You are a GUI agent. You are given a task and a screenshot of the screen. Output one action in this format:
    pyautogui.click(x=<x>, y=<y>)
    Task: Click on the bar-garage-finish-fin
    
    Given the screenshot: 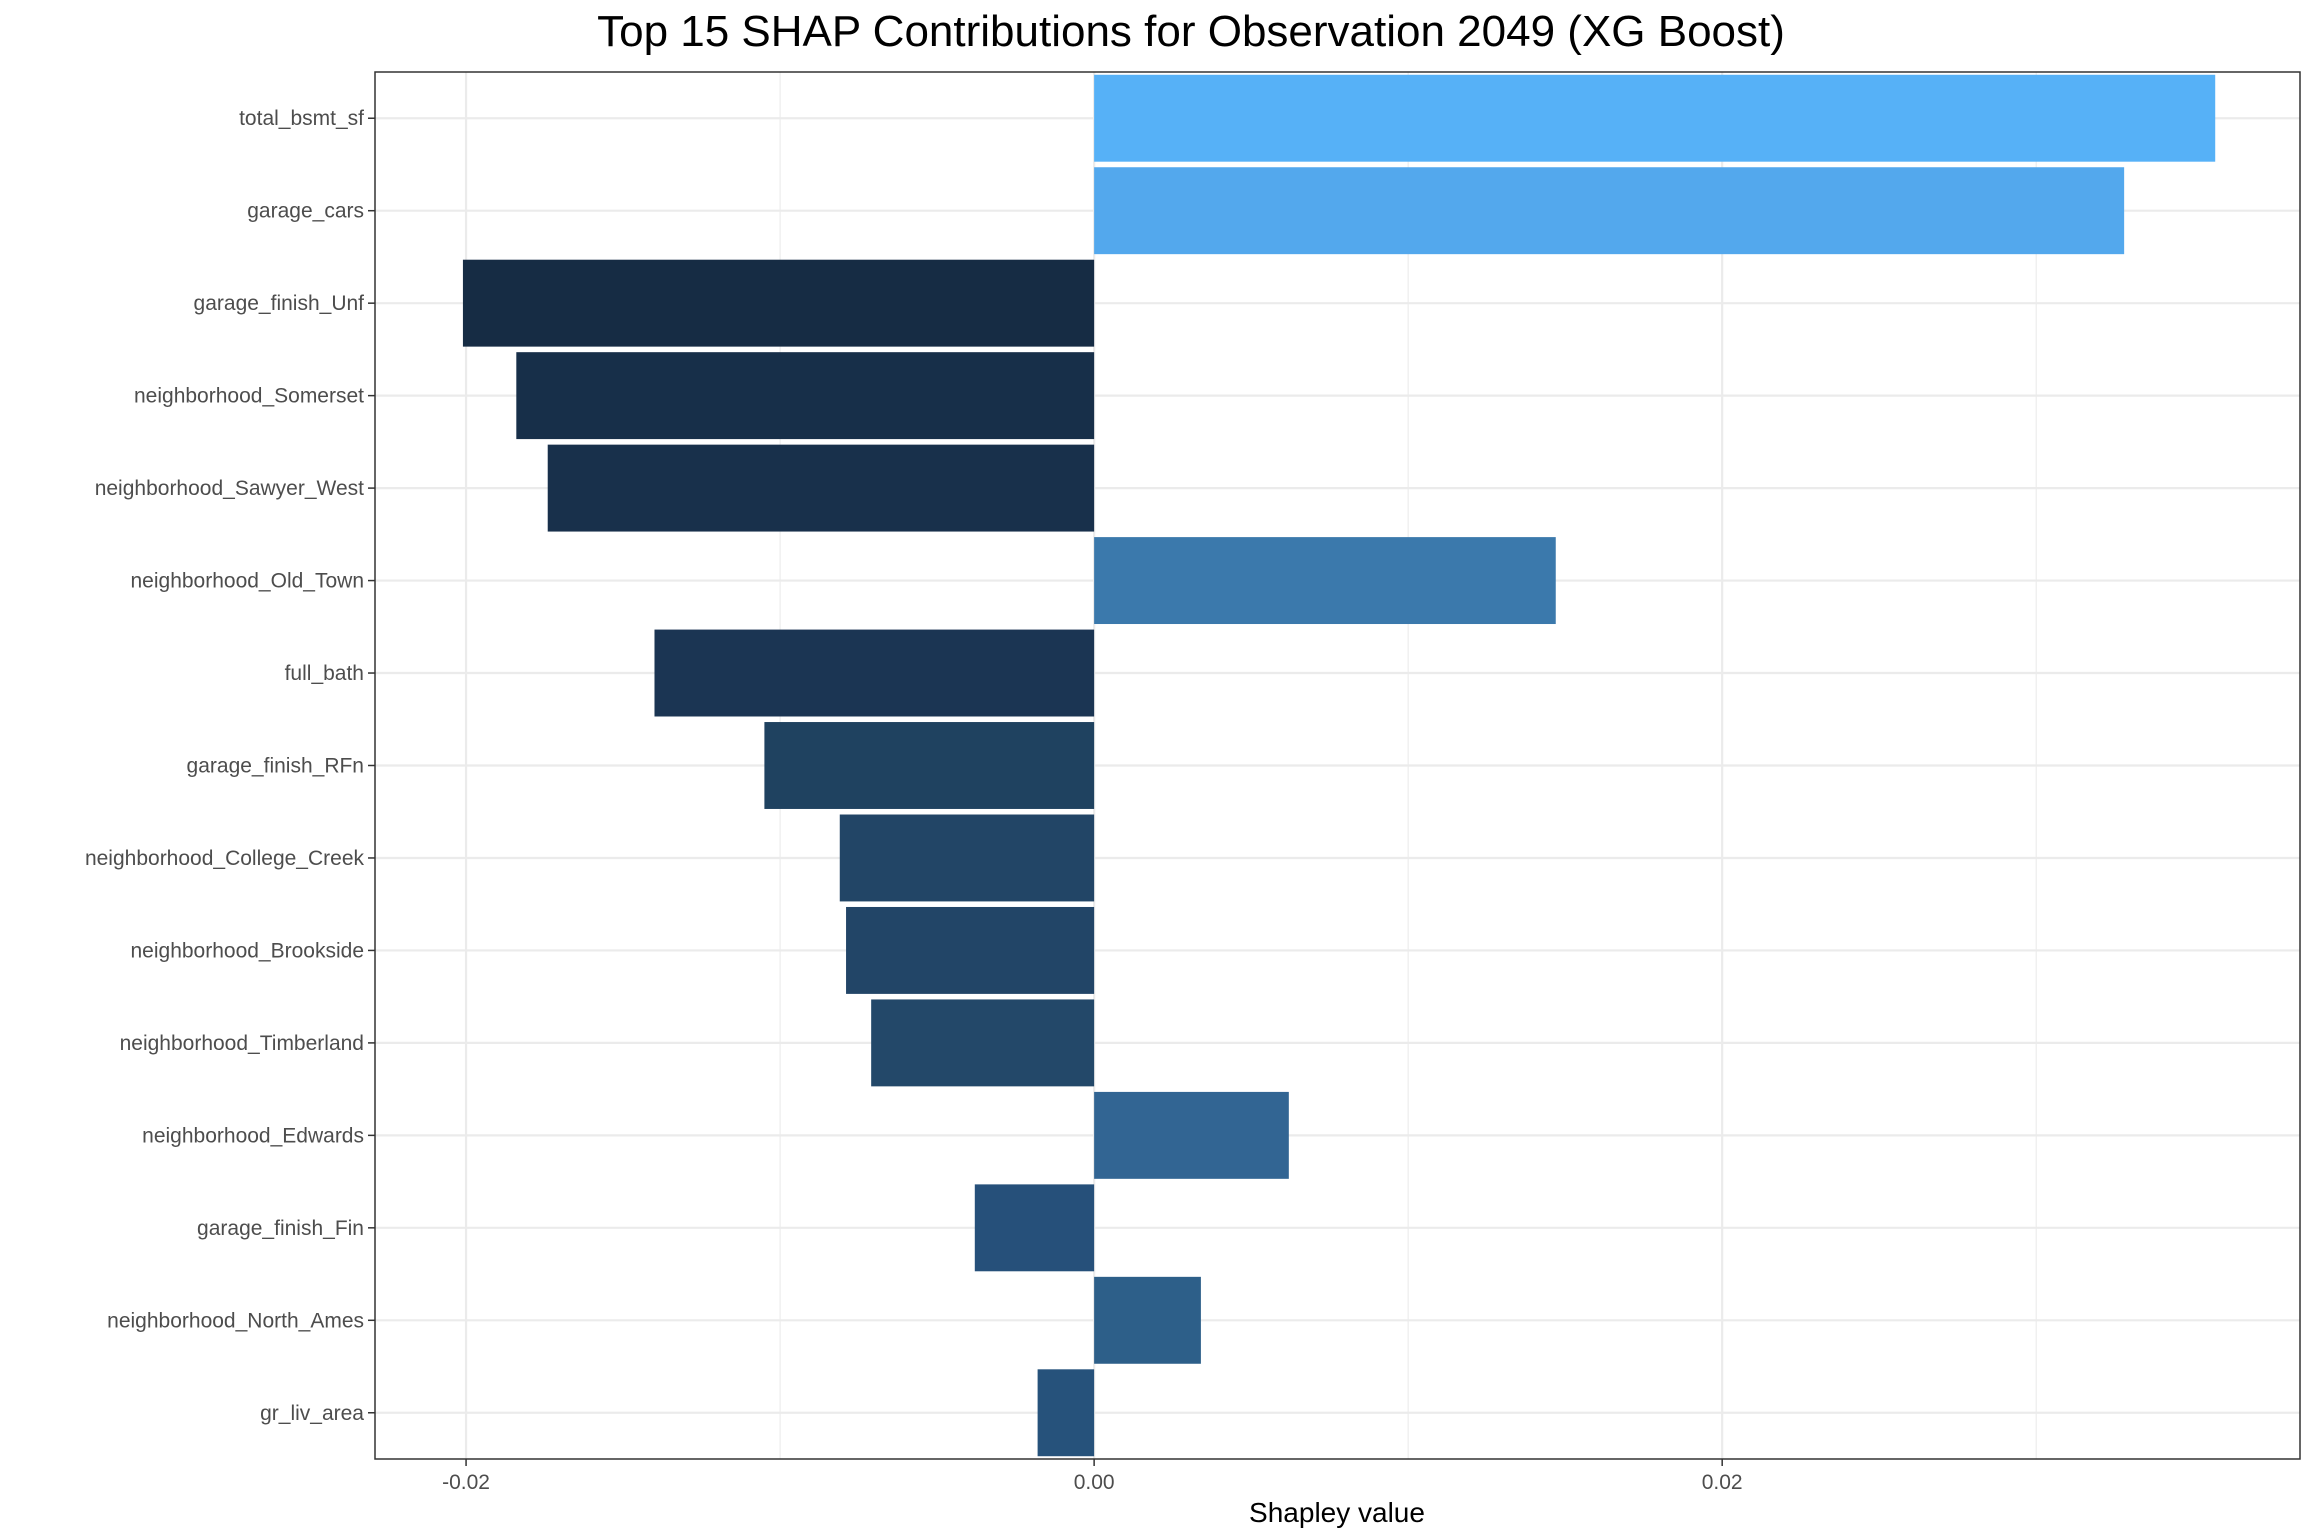 What is the action you would take?
    pyautogui.click(x=1034, y=1228)
    